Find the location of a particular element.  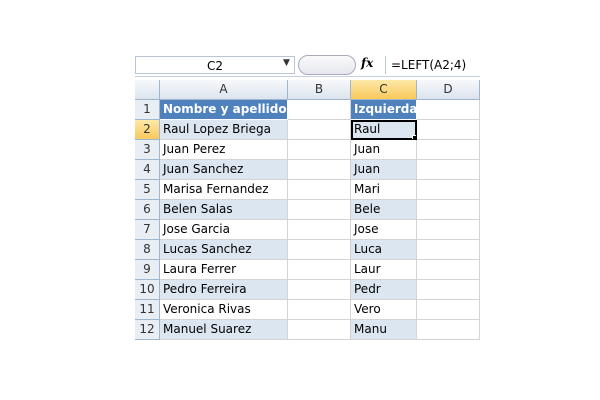

row-header: 12 is located at coordinates (147, 330).